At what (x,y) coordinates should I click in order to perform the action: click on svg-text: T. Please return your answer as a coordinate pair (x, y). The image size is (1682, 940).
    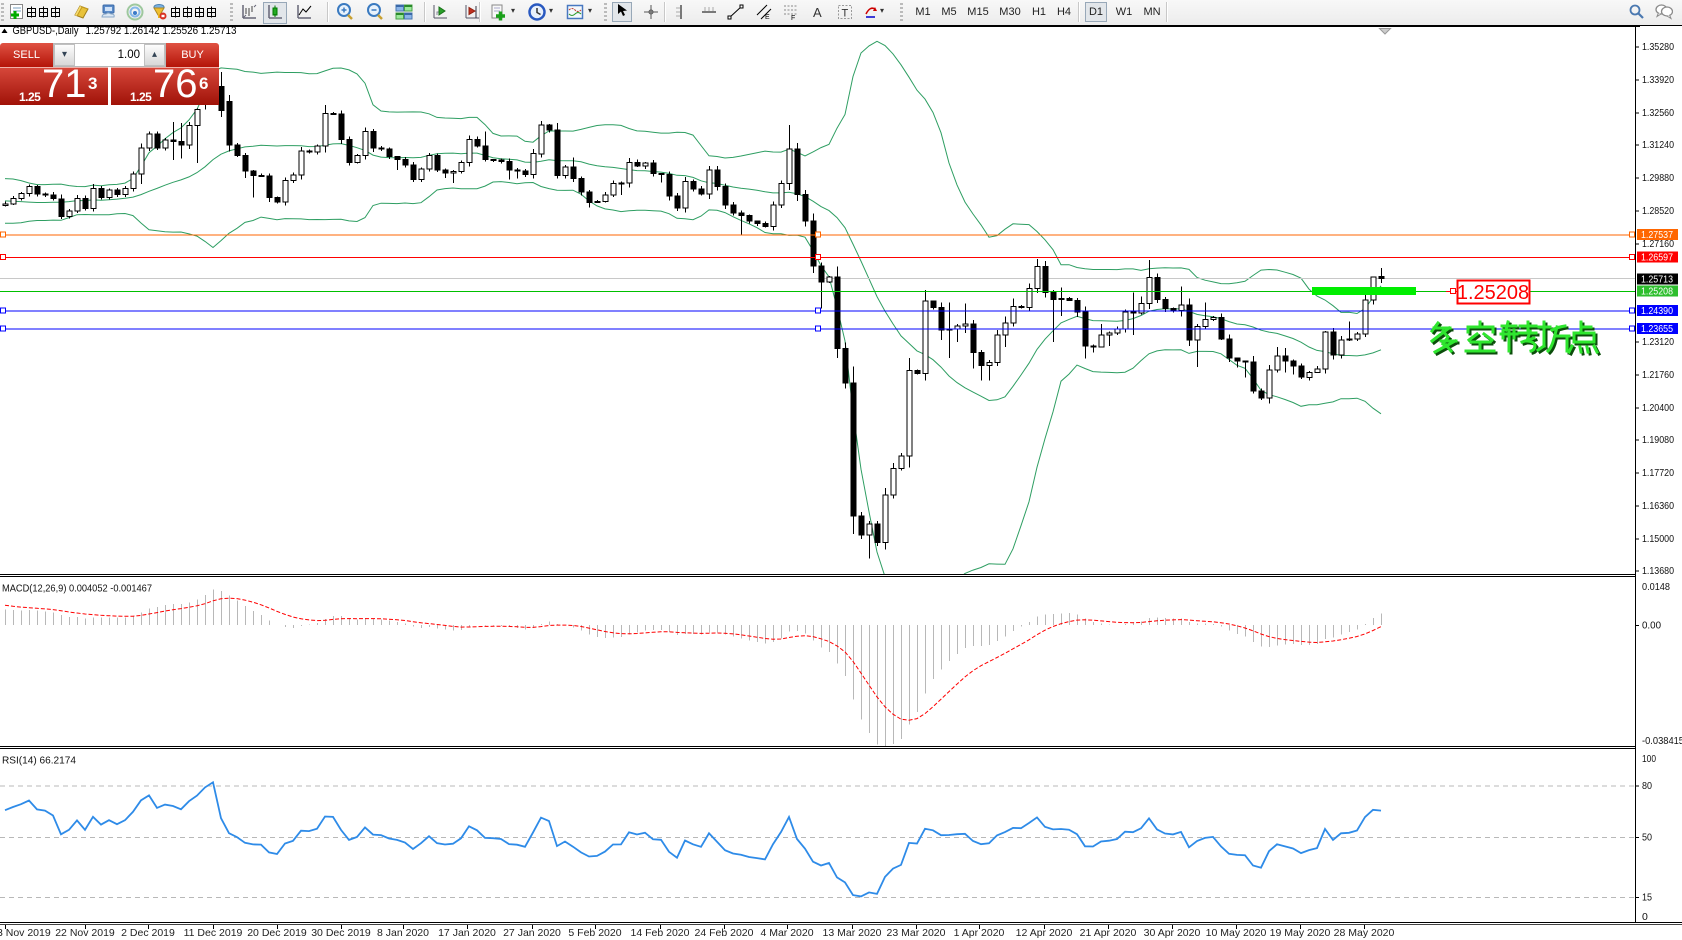
    Looking at the image, I should click on (845, 14).